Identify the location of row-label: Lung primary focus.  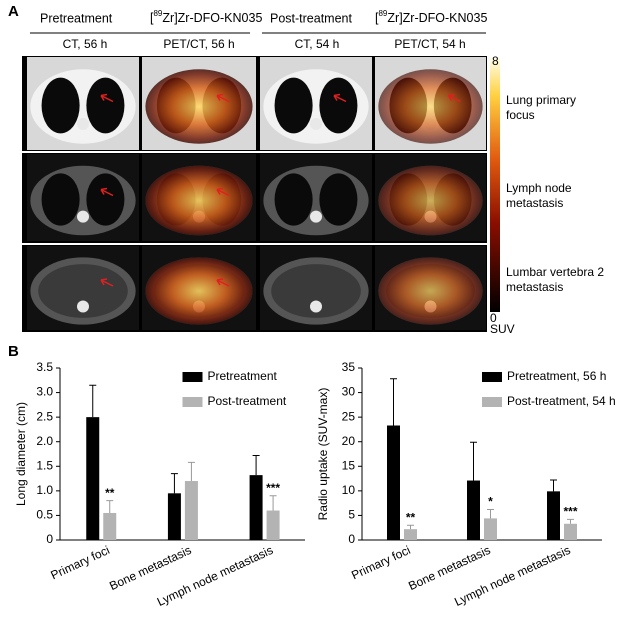
(541, 107).